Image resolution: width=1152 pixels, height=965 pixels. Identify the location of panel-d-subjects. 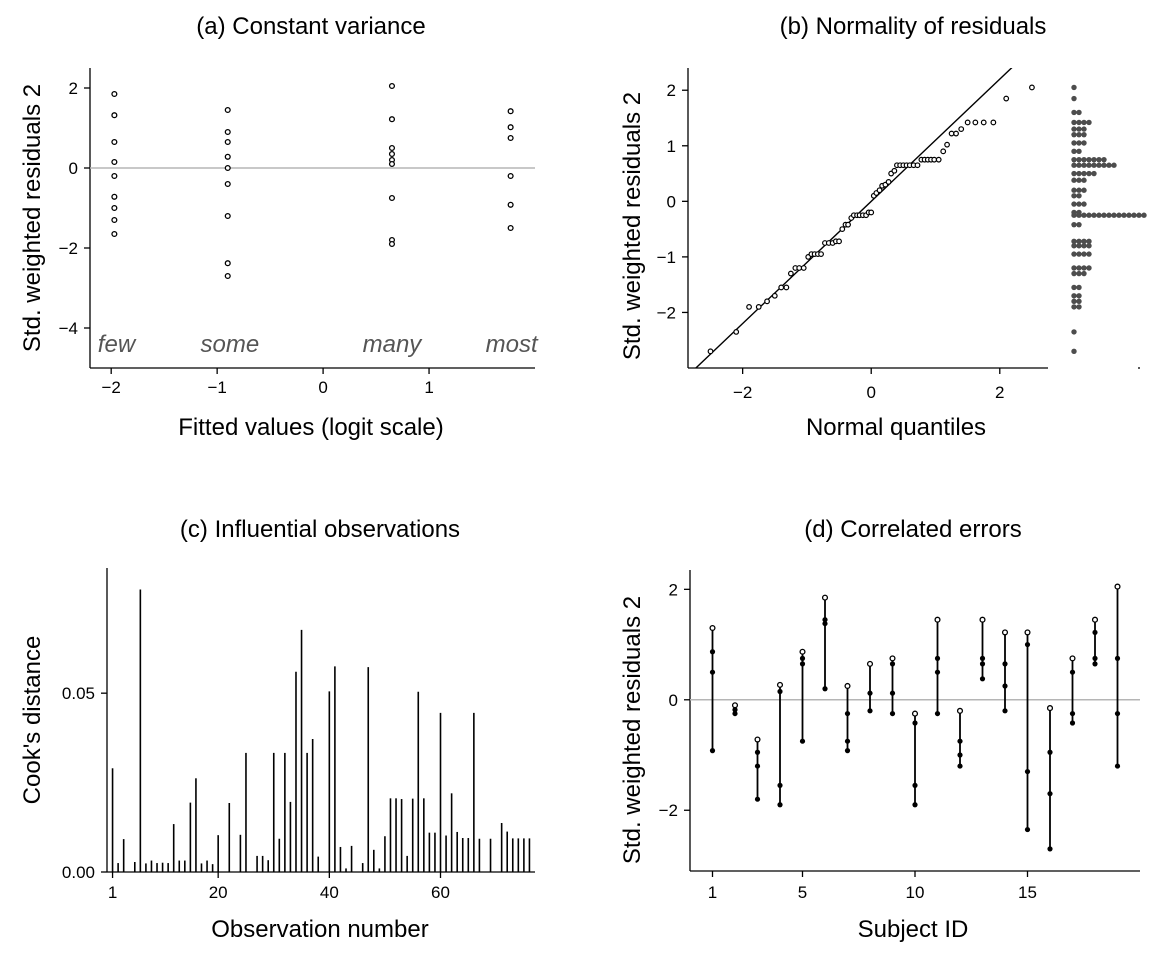
(915, 717).